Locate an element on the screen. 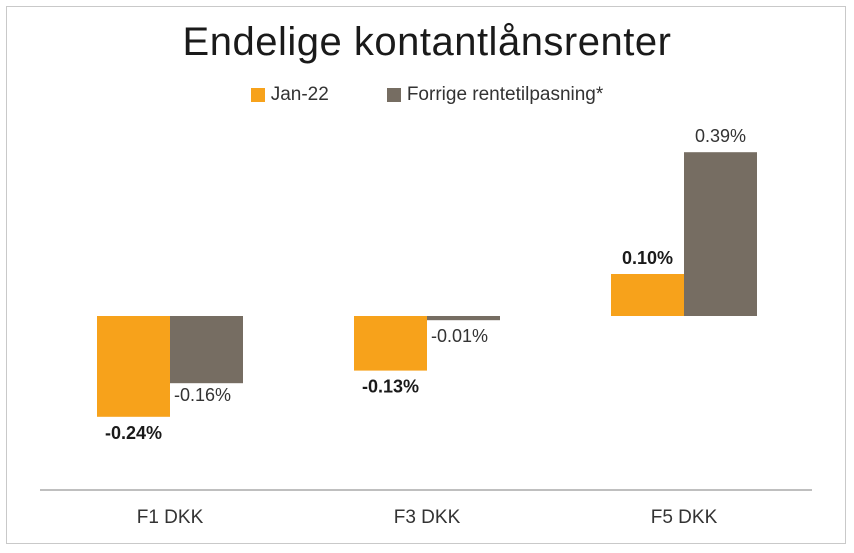  data-label-jan22-f5-dkk: 0.10% is located at coordinates (647, 258).